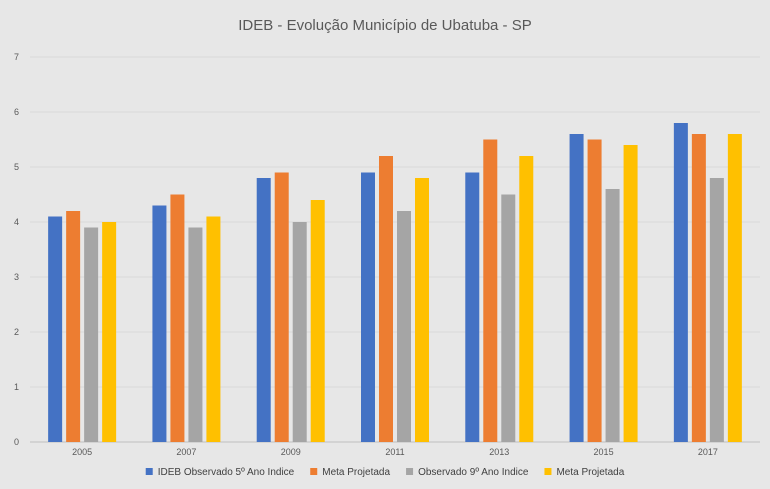  What do you see at coordinates (499, 452) in the screenshot?
I see `x-tick-label: 2013` at bounding box center [499, 452].